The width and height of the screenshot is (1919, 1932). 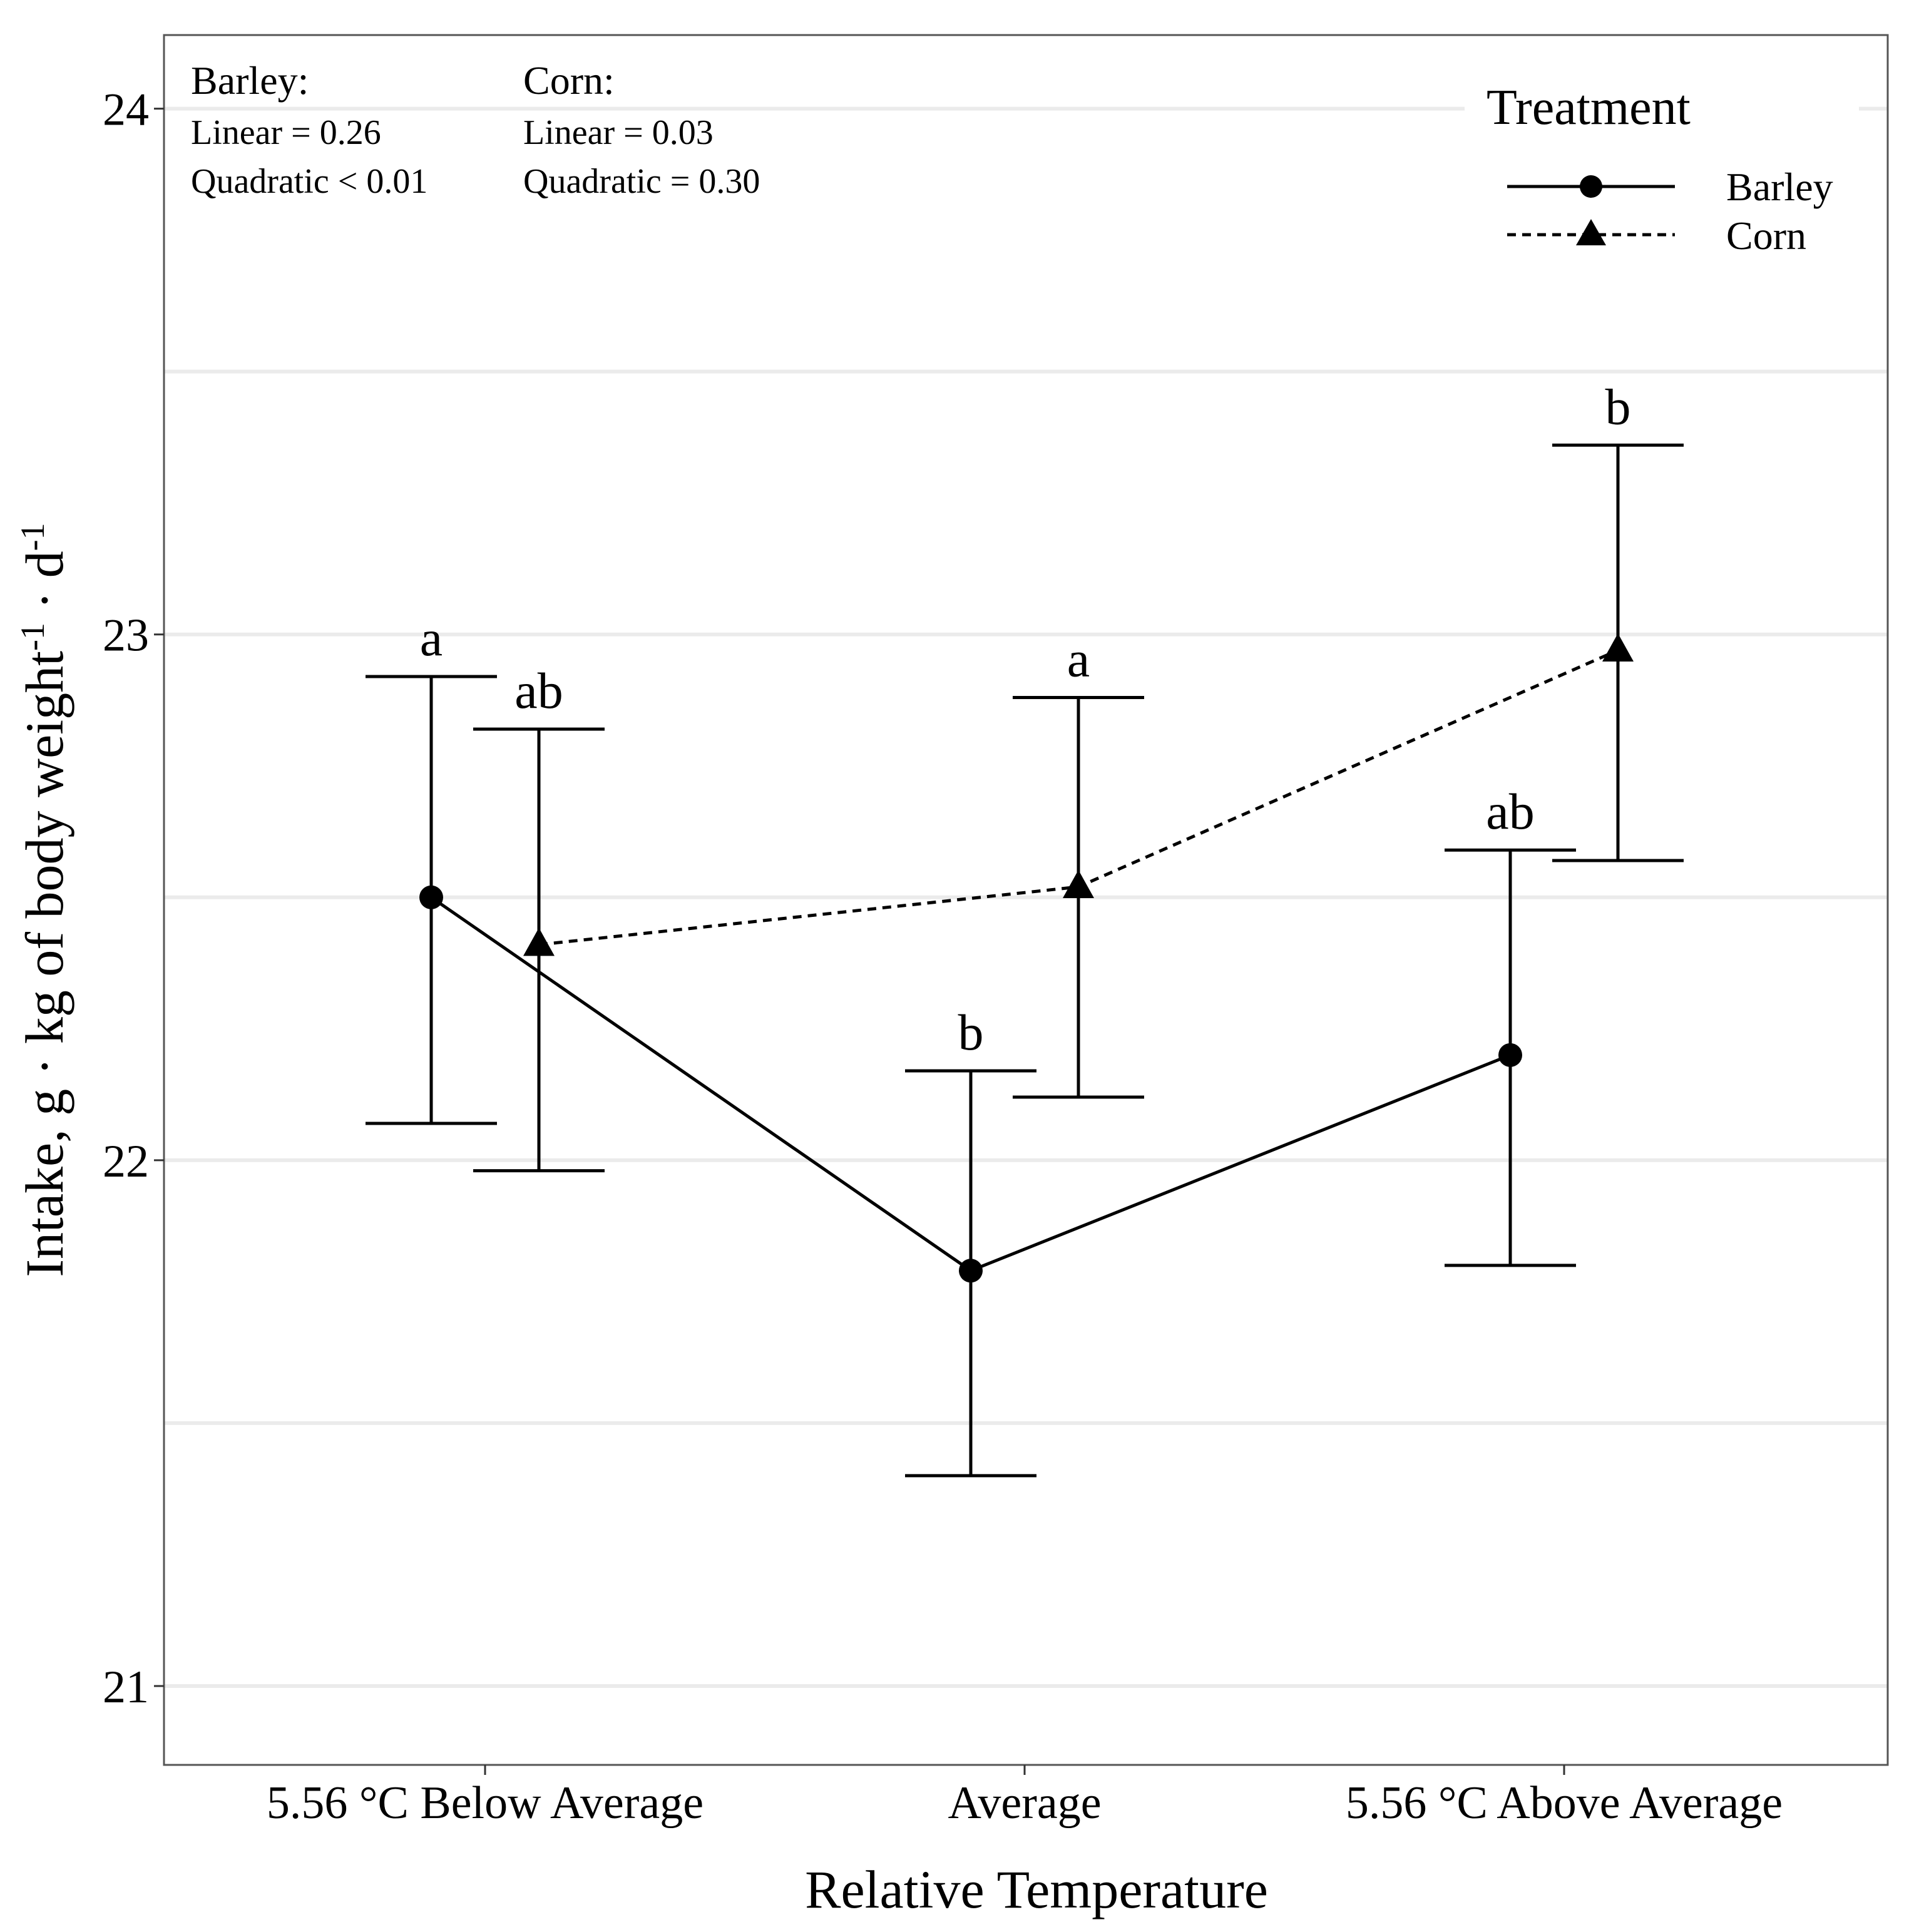 I want to click on x-tick-label: Average, so click(x=1024, y=1803).